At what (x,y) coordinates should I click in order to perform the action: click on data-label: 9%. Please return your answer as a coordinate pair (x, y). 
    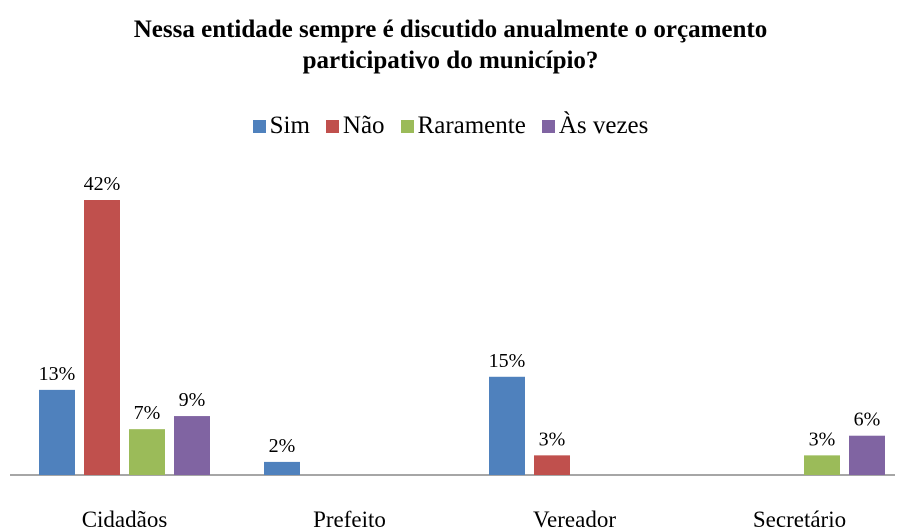
    Looking at the image, I should click on (192, 400).